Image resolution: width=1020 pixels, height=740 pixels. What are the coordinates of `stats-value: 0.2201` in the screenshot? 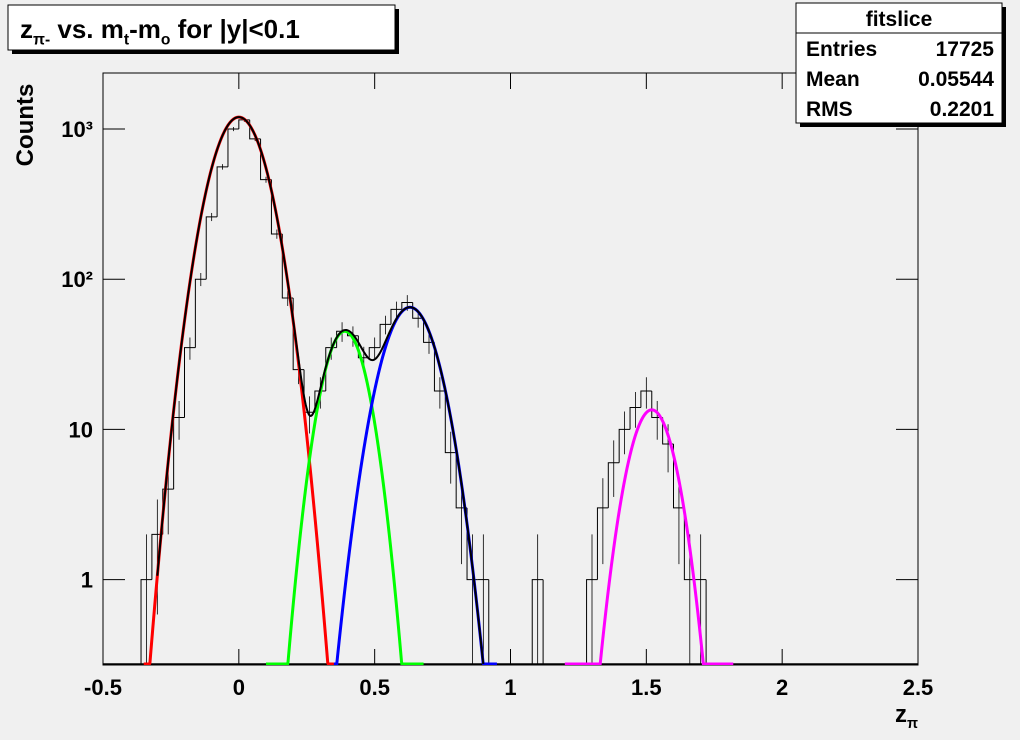 It's located at (962, 109).